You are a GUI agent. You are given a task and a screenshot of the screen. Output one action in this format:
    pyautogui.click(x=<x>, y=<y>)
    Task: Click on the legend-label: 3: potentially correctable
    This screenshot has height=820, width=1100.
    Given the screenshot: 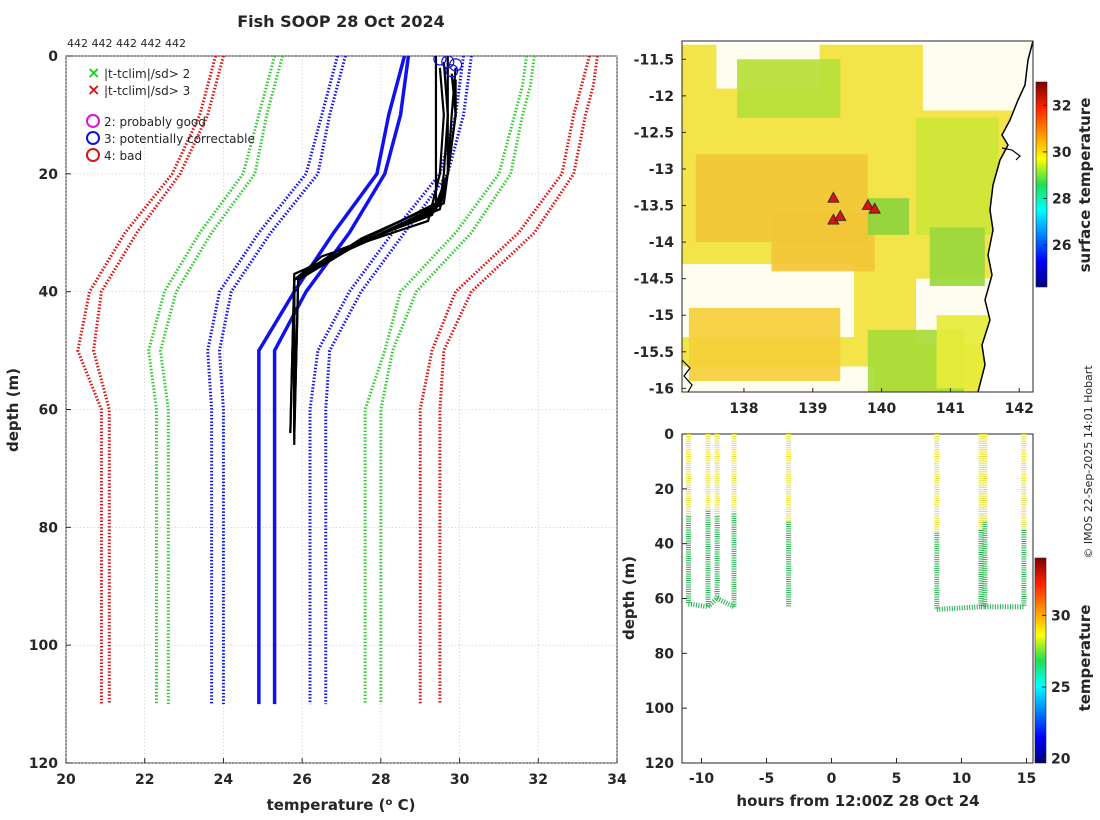 What is the action you would take?
    pyautogui.click(x=179, y=139)
    